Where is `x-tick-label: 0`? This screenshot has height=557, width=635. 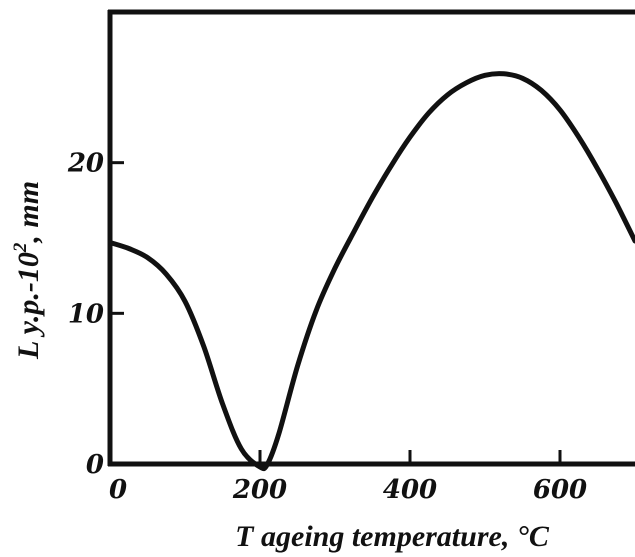
x-tick-label: 0 is located at coordinates (118, 490).